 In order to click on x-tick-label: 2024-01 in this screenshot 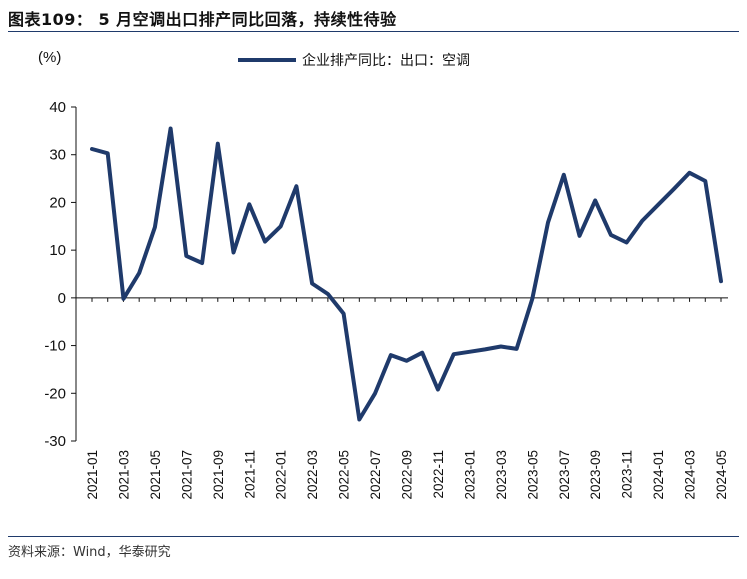, I will do `click(658, 475)`.